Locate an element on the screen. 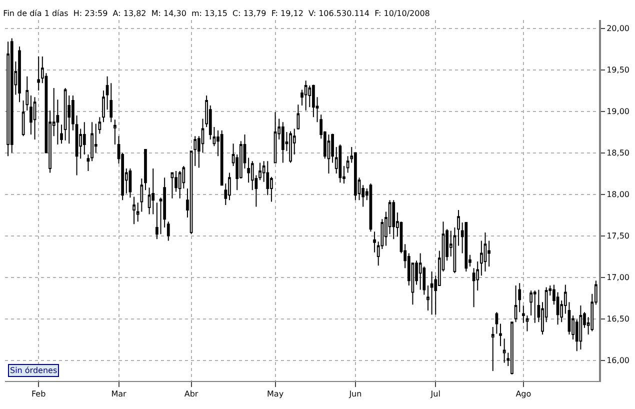 The height and width of the screenshot is (409, 635). y-tick-label: 20,00 is located at coordinates (618, 29).